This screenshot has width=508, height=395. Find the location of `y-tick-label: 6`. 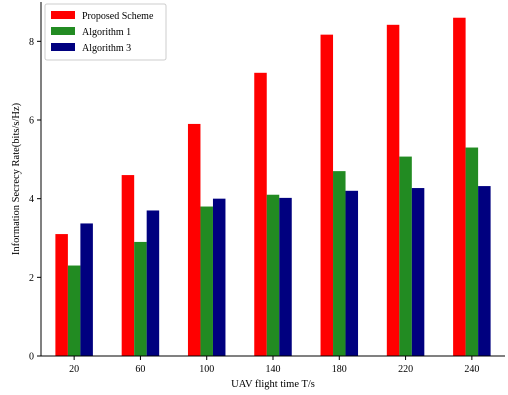

y-tick-label: 6 is located at coordinates (31, 121).